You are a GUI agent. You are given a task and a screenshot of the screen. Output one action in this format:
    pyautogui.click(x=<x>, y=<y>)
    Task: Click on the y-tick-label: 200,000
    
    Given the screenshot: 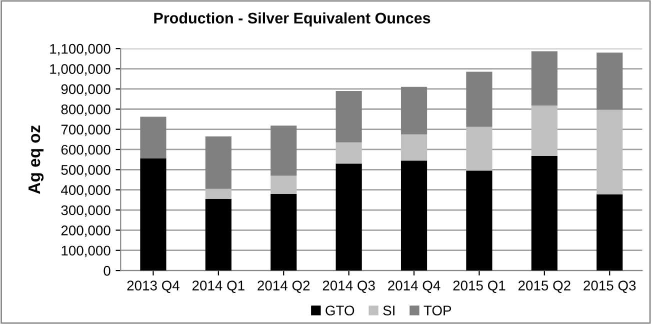 What is the action you would take?
    pyautogui.click(x=85, y=231)
    